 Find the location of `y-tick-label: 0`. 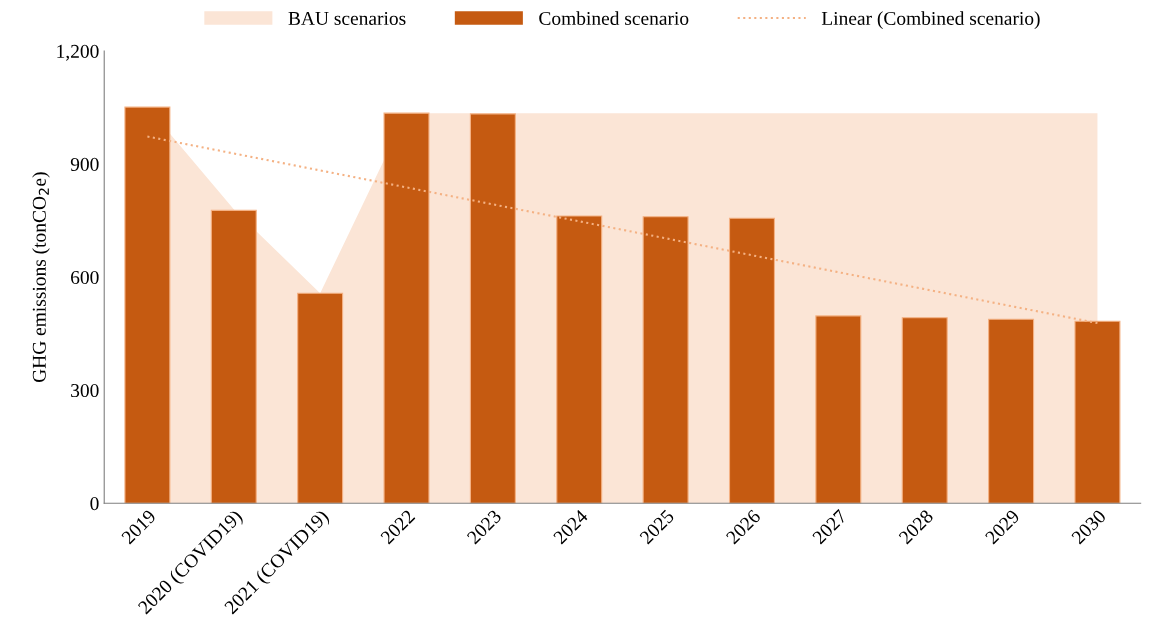

y-tick-label: 0 is located at coordinates (94, 504).